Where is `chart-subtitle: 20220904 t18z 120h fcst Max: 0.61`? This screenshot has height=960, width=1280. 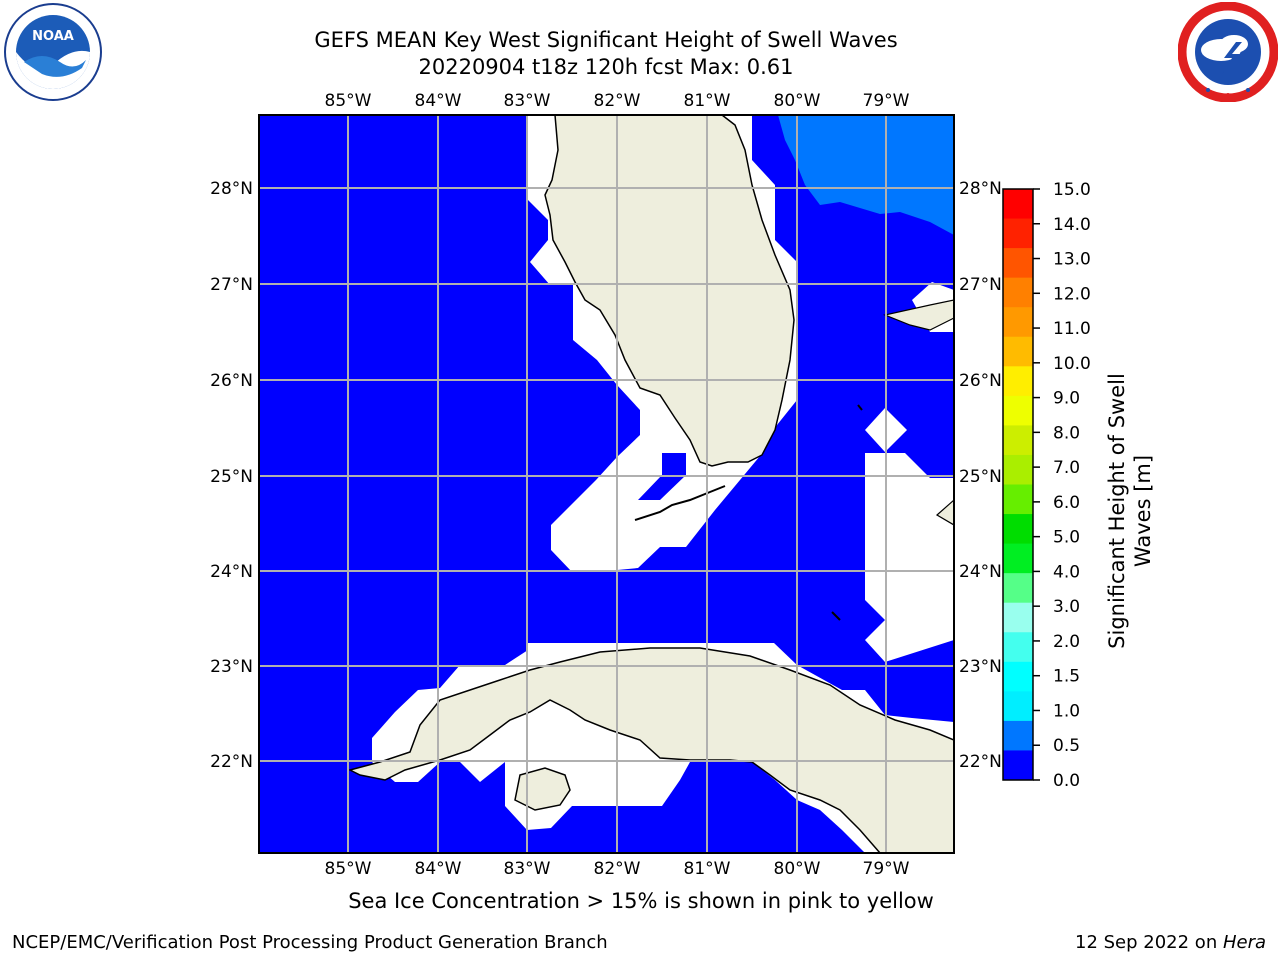
chart-subtitle: 20220904 t18z 120h fcst Max: 0.61 is located at coordinates (606, 67).